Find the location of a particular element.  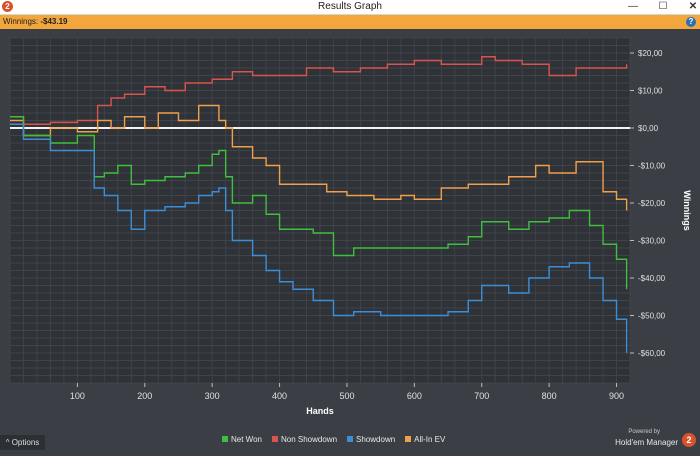

winnings-header: Winnings: -$43.19 ? is located at coordinates (350, 22).